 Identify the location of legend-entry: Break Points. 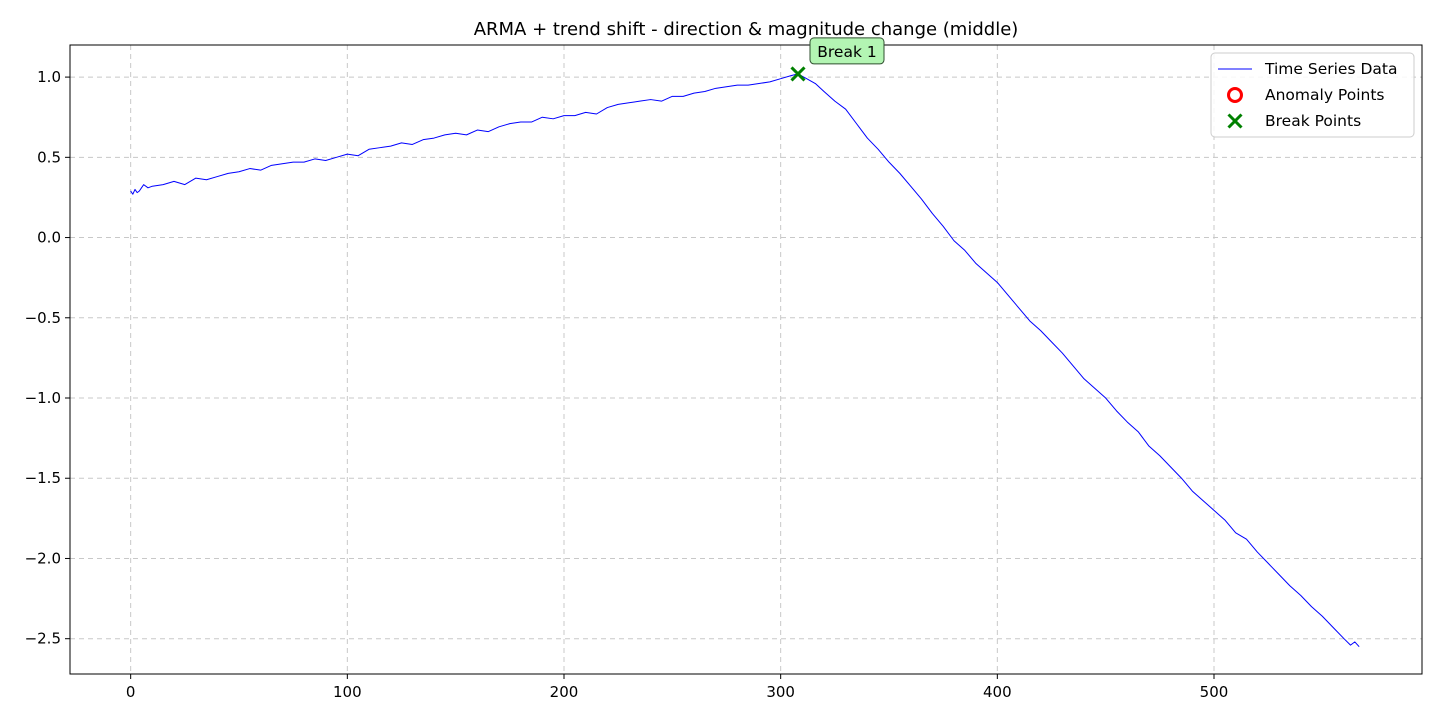
(1294, 121).